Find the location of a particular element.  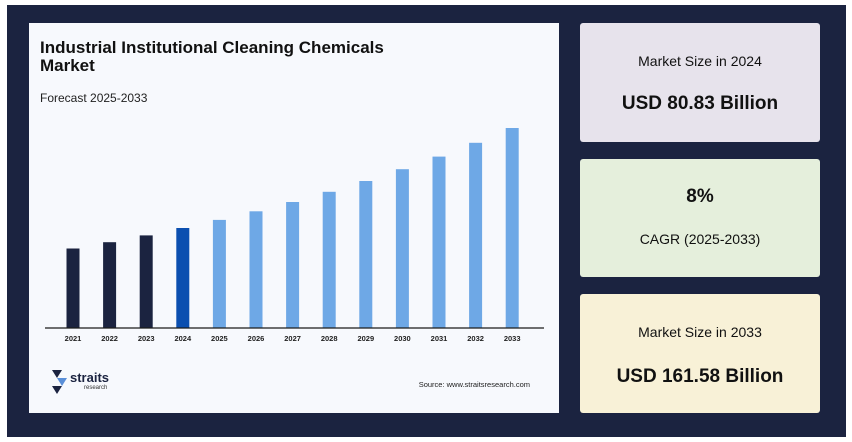

bar-2022 is located at coordinates (110, 285).